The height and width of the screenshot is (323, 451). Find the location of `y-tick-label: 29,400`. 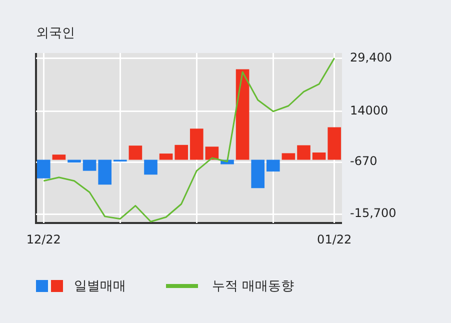

y-tick-label: 29,400 is located at coordinates (371, 57).